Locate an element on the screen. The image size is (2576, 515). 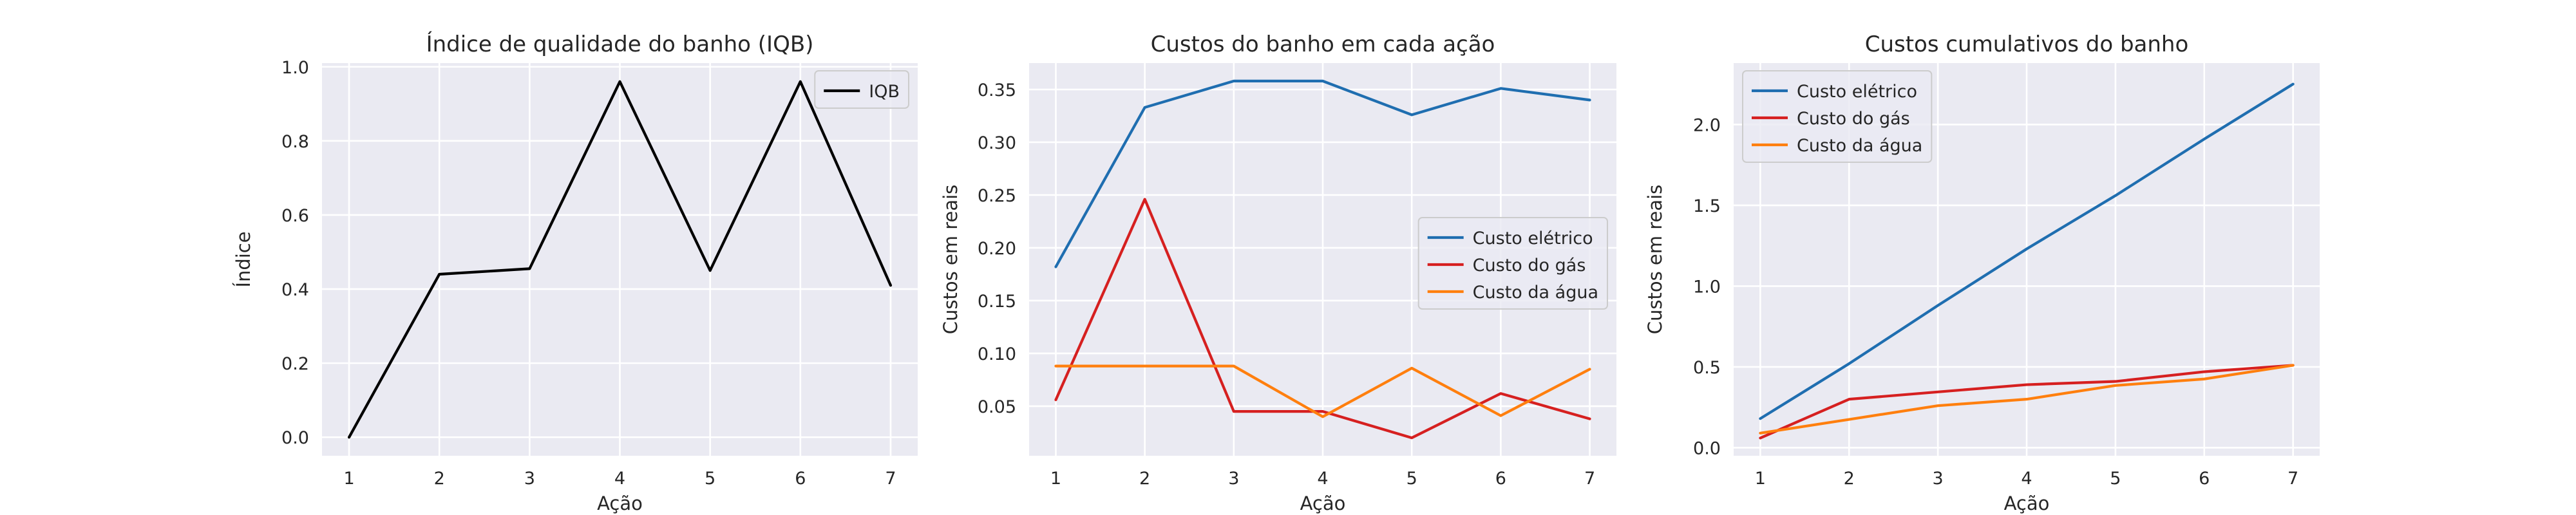
y-tick-label: 0.5 is located at coordinates (1707, 368).